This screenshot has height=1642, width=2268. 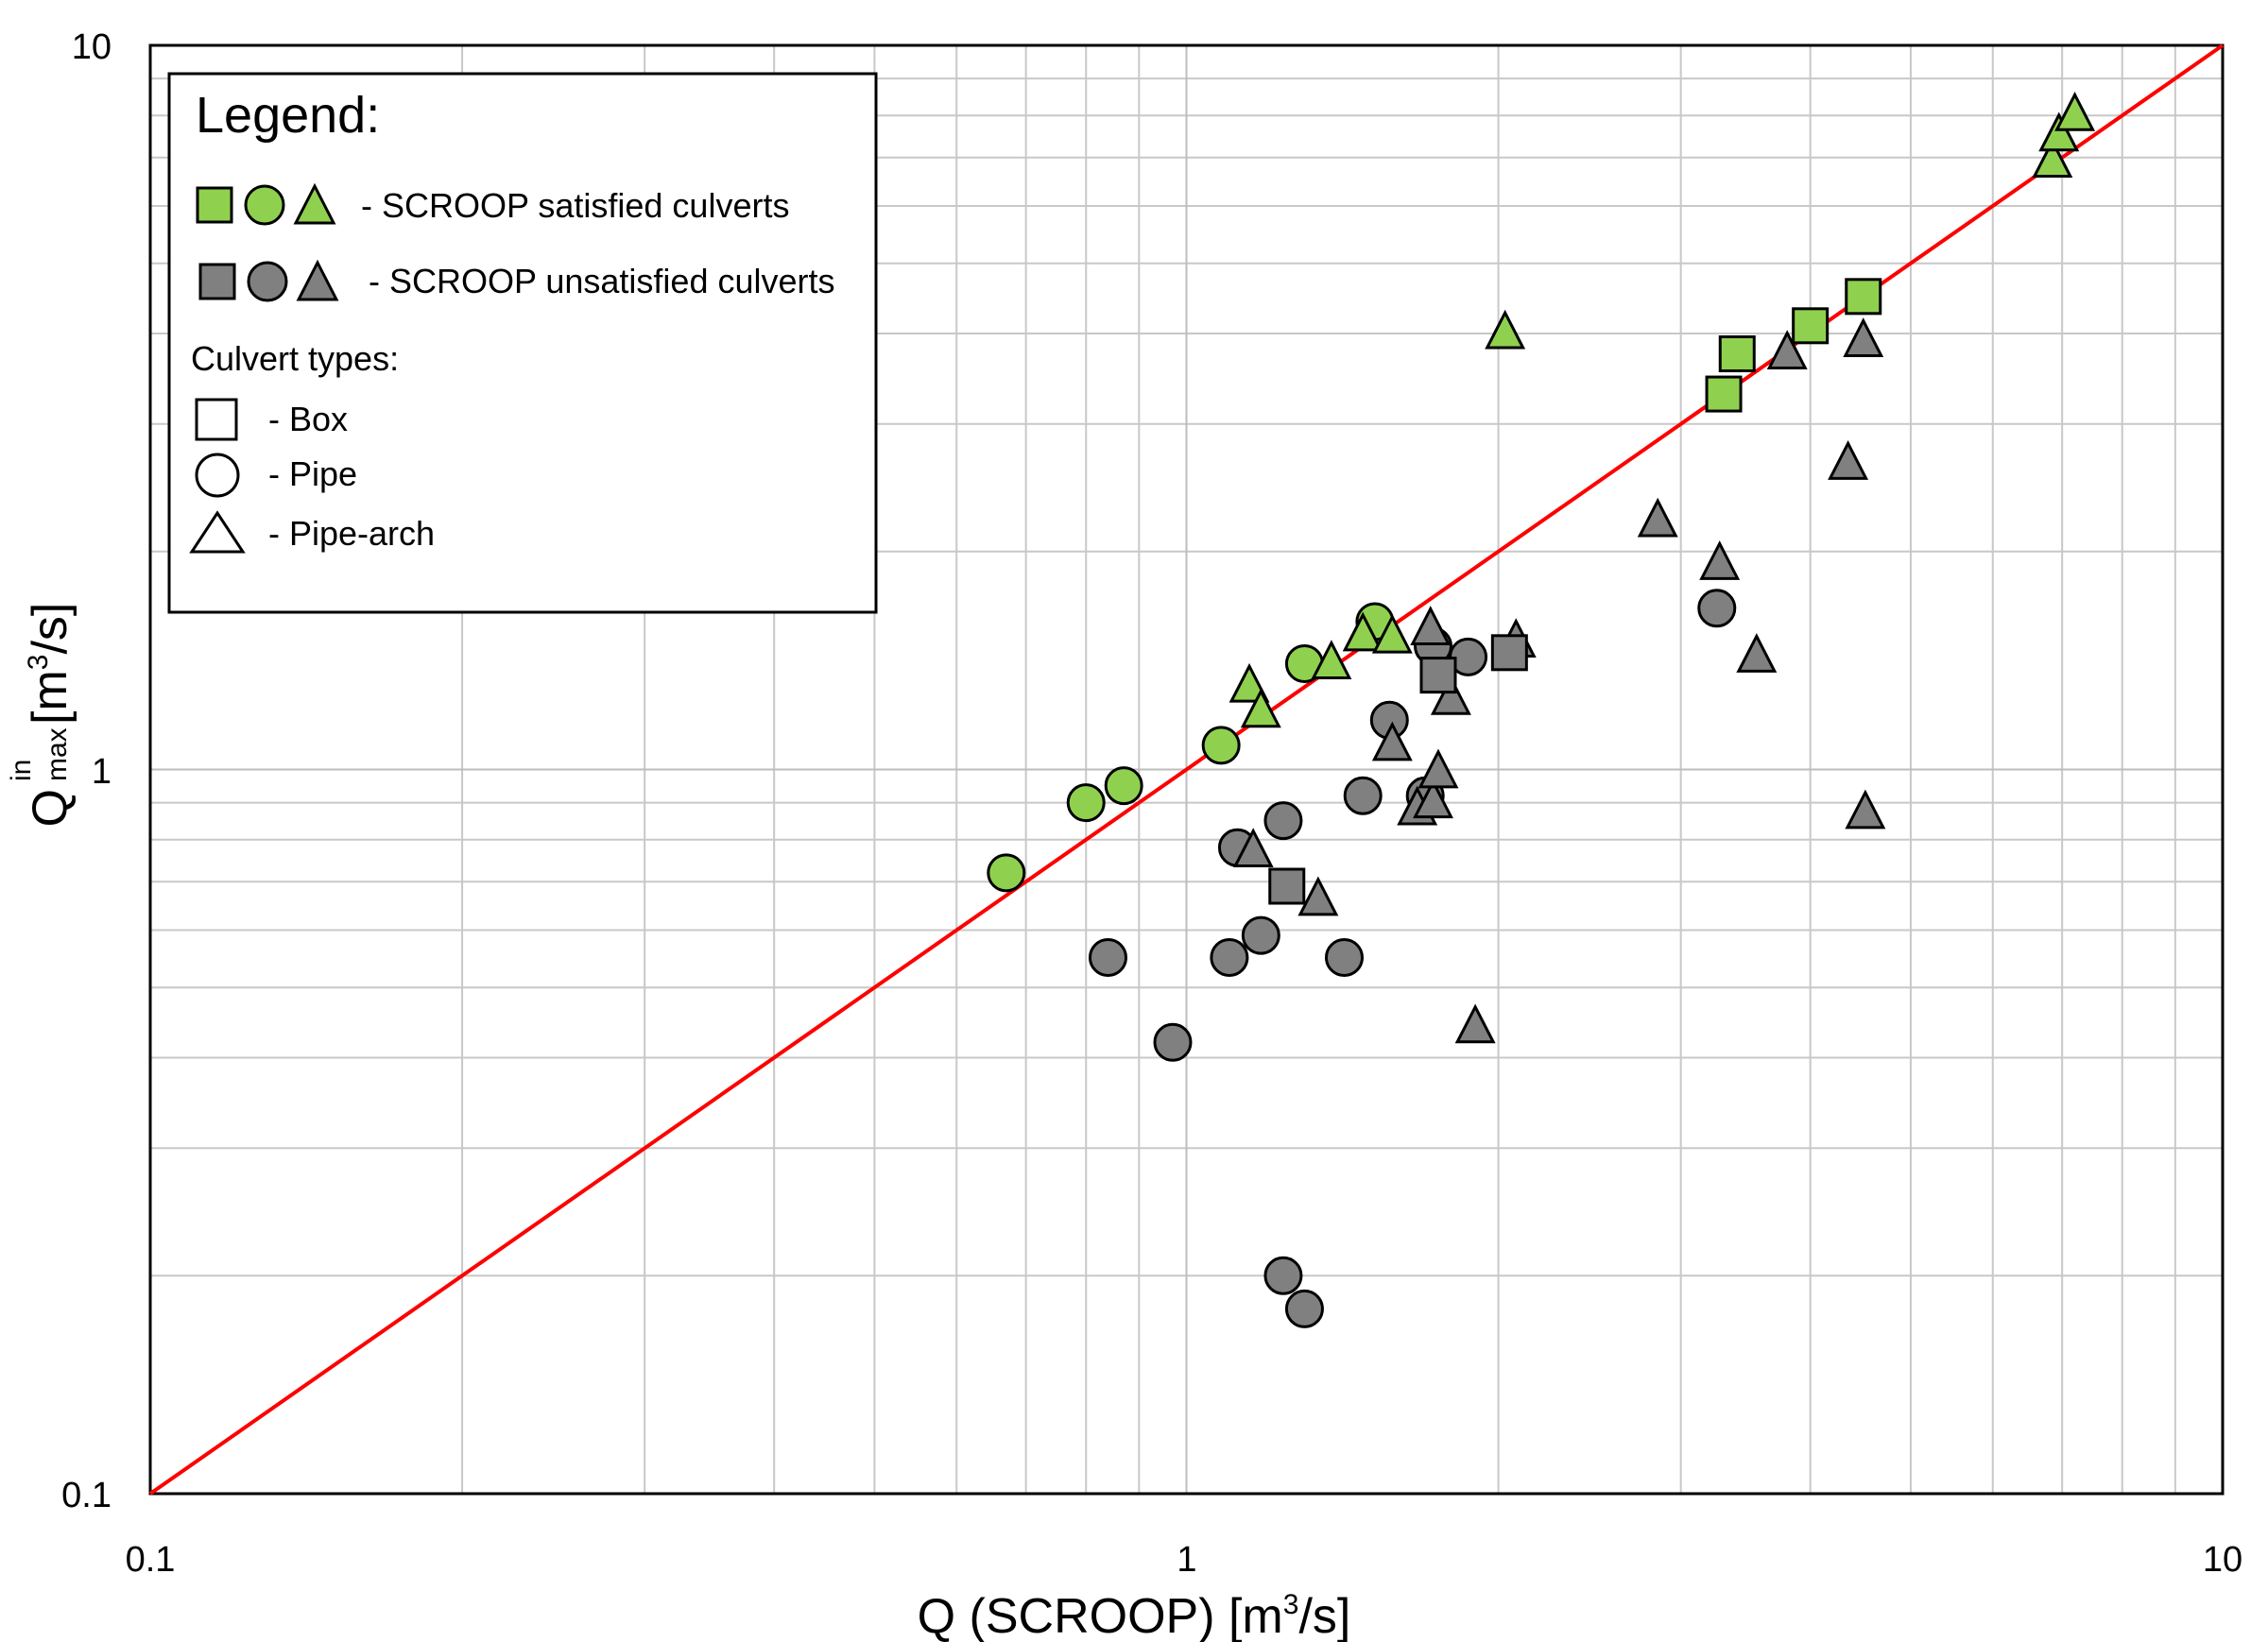 I want to click on legend-satisfied-label: - SCROOP satisfied culverts, so click(x=575, y=205).